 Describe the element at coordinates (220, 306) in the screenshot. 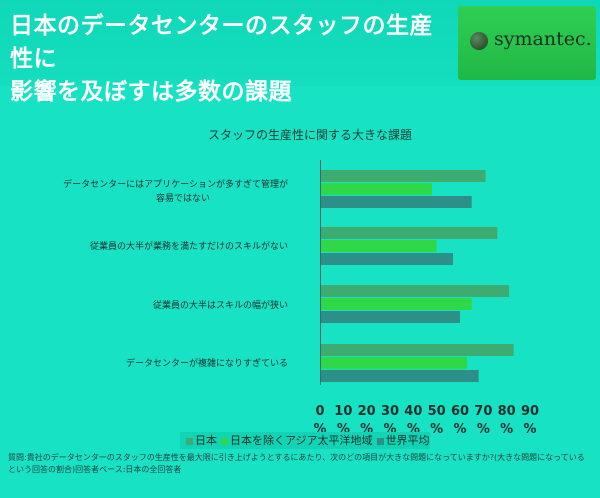

I see `category-label-3: 従業員の大半はスキルの幅が狭い` at that location.